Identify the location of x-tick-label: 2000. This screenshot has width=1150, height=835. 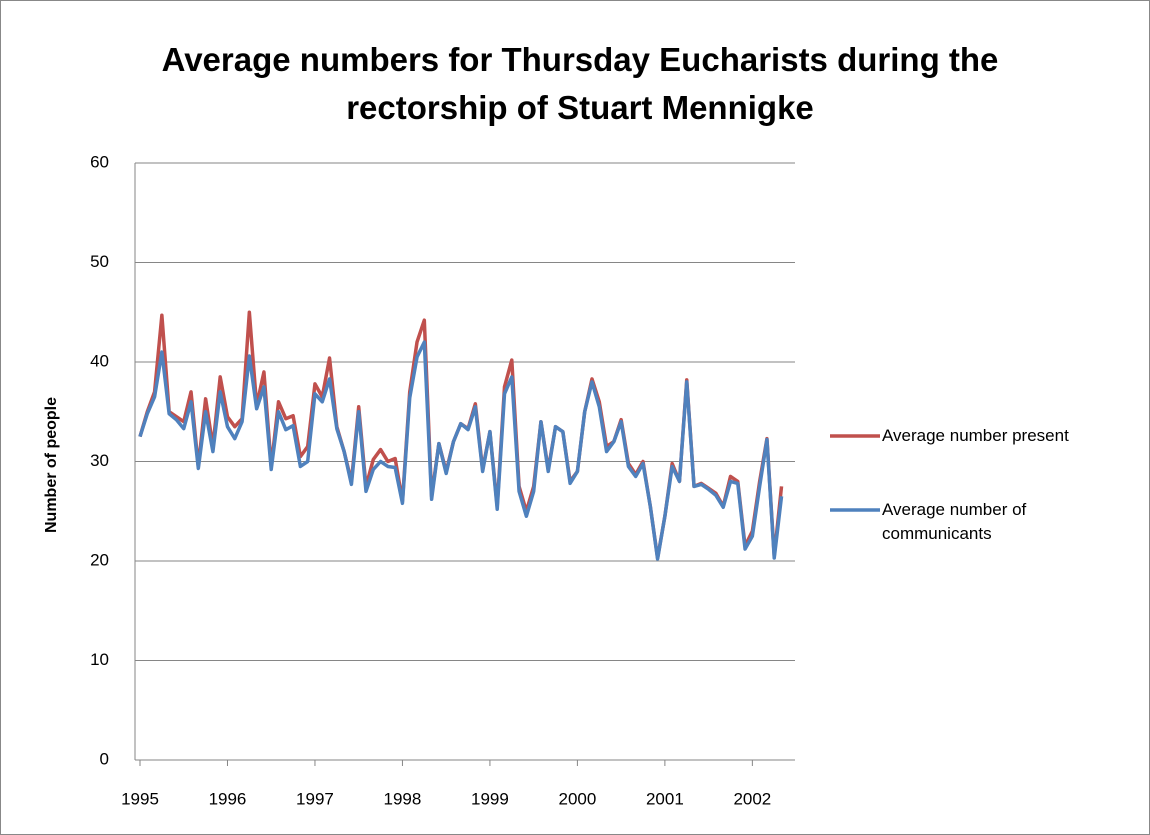
(577, 798).